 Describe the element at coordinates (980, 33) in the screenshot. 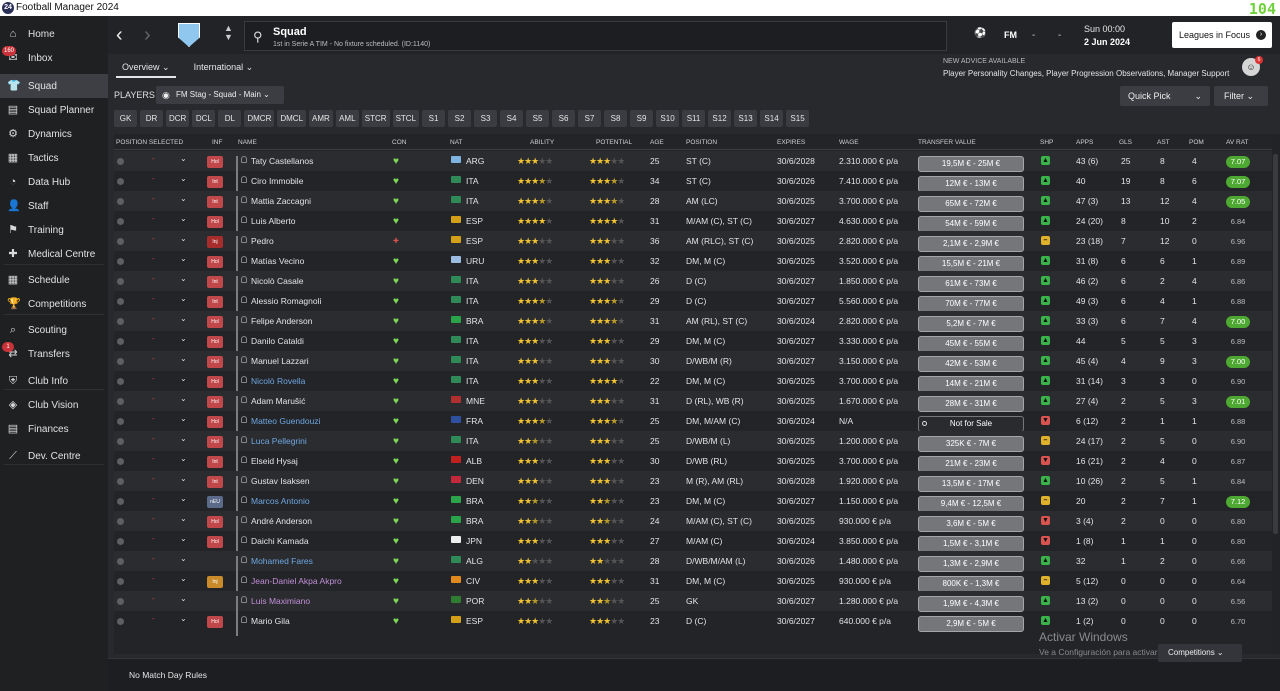

I see `ball-icon: ⚽` at that location.